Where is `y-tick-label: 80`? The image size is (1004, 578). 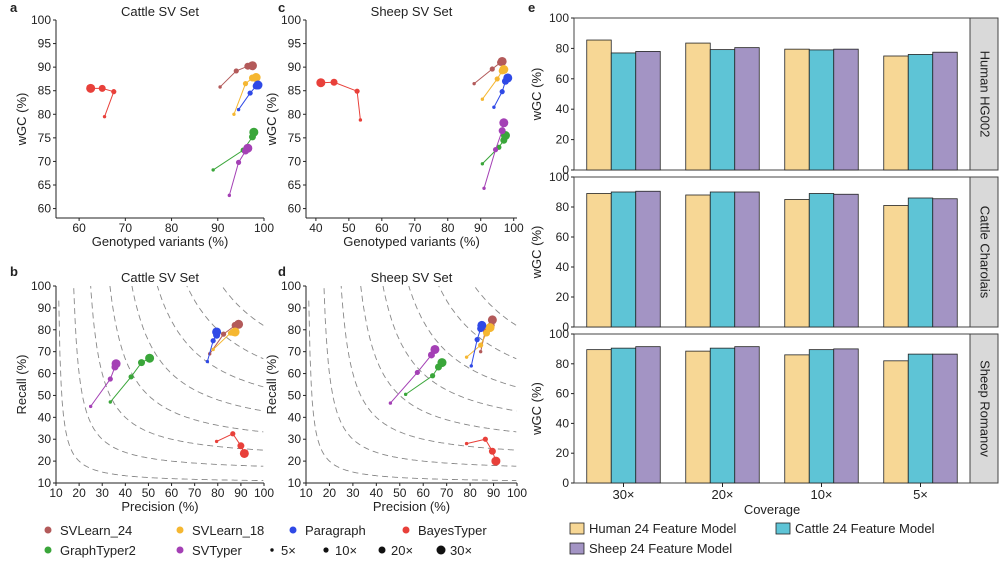
y-tick-label: 80 is located at coordinates (295, 114).